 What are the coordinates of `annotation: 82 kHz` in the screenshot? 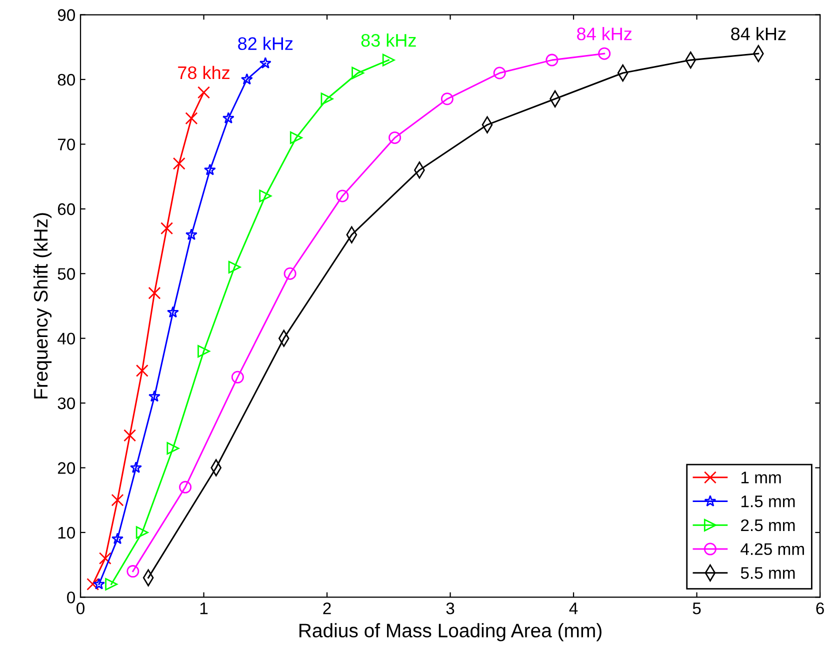 It's located at (265, 43).